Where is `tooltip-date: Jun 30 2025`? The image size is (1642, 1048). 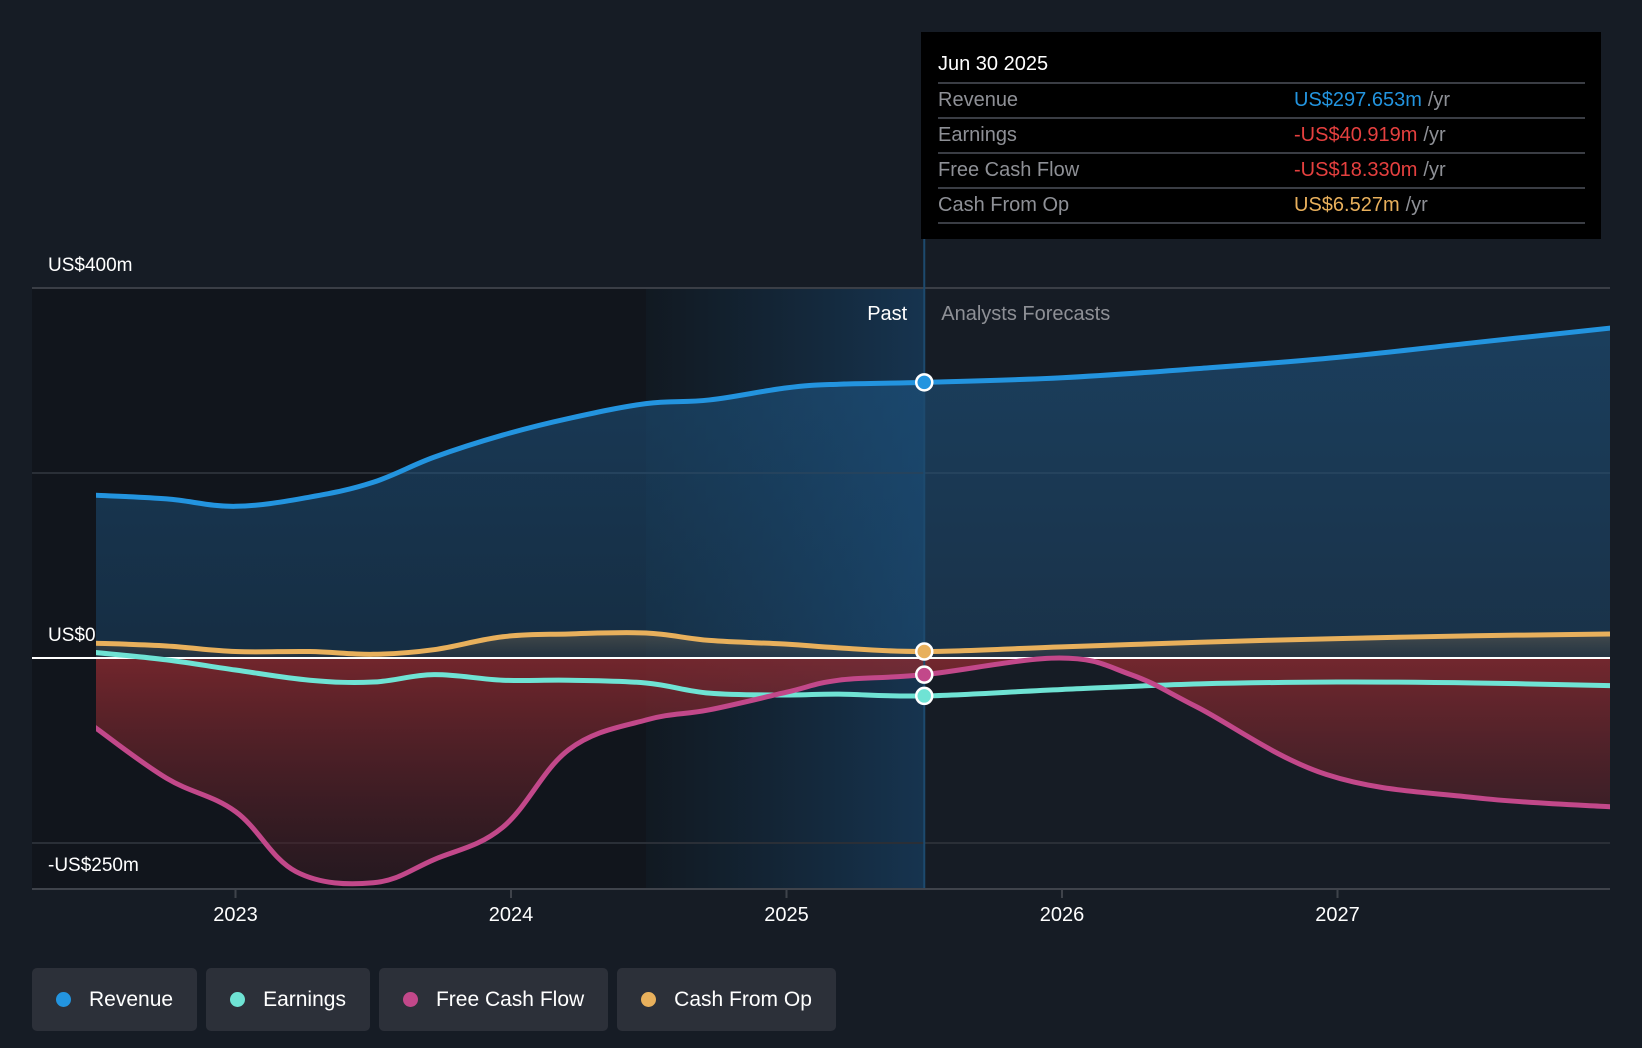
tooltip-date: Jun 30 2025 is located at coordinates (1261, 65).